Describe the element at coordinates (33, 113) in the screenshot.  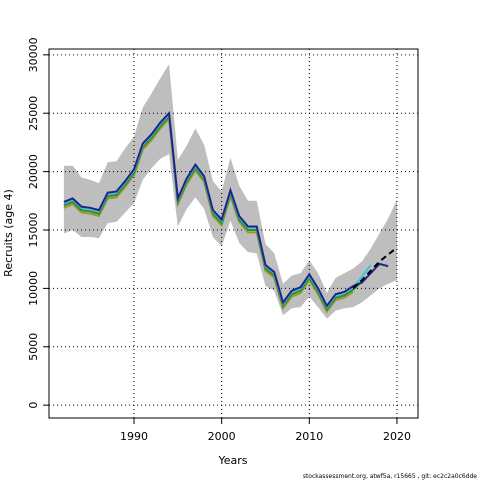
I see `y-tick-label: 25000` at that location.